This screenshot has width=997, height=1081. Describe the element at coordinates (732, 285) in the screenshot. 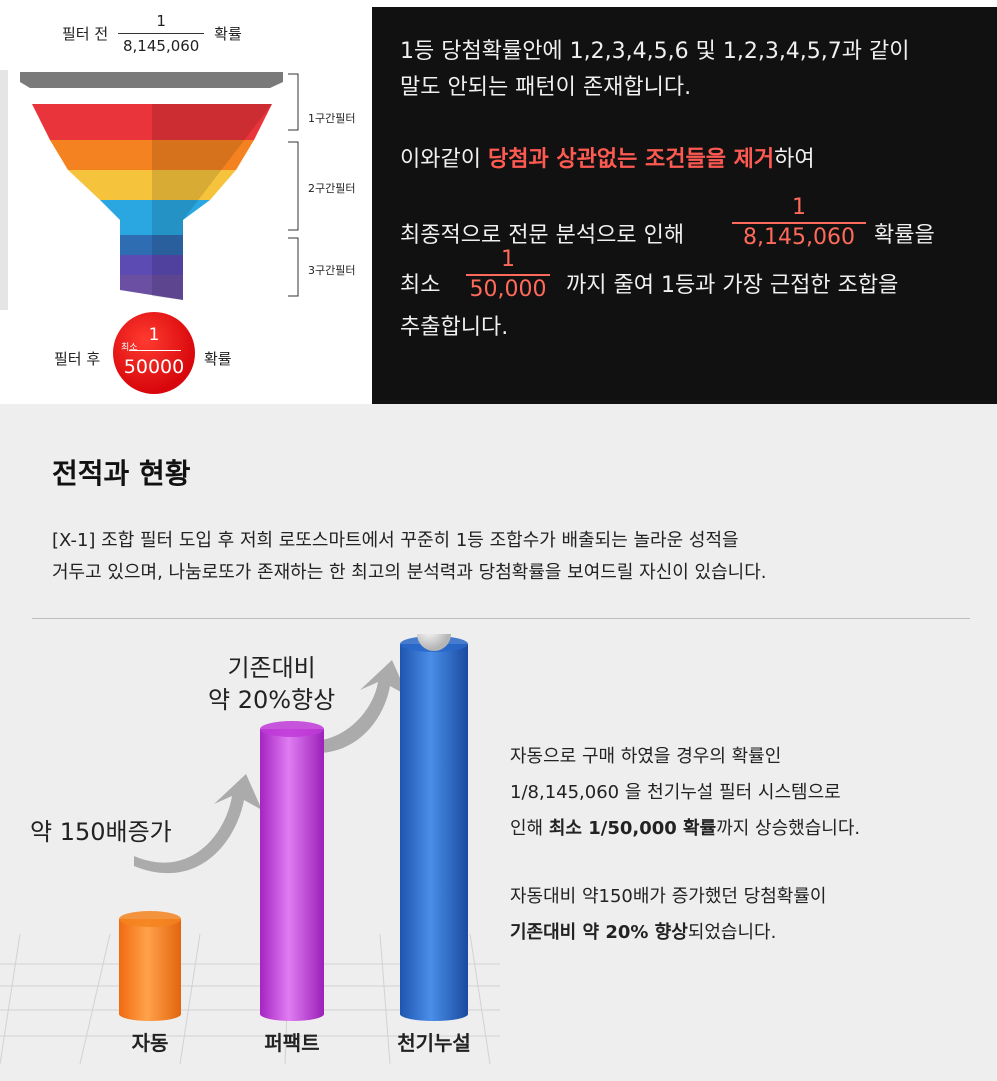

I see `dark-line-5-suffix: 까지 줄여 1등과 가장 근접한 조합을` at that location.